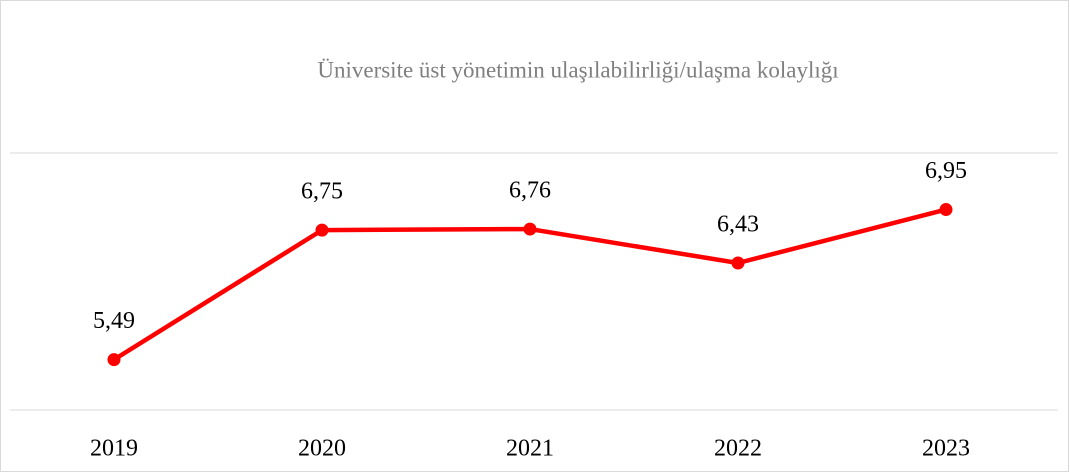 The image size is (1070, 473). Describe the element at coordinates (946, 449) in the screenshot. I see `x-tick-label: 2023` at that location.